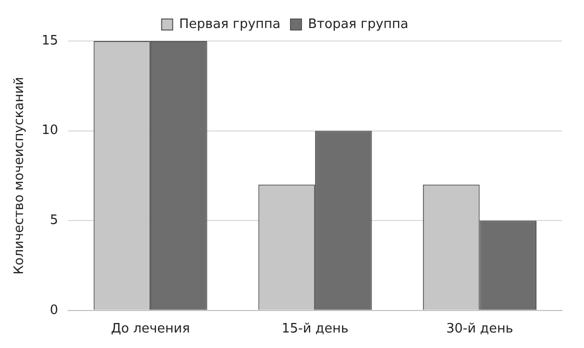  What do you see at coordinates (20, 175) in the screenshot?
I see `y-axis-title: Количество мочеиспусканий` at bounding box center [20, 175].